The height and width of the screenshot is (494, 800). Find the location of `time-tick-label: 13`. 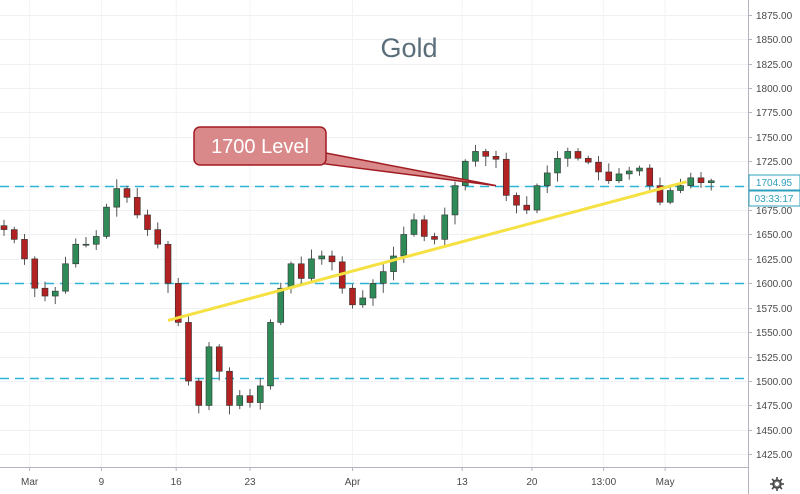

time-tick-label: 13 is located at coordinates (463, 482).